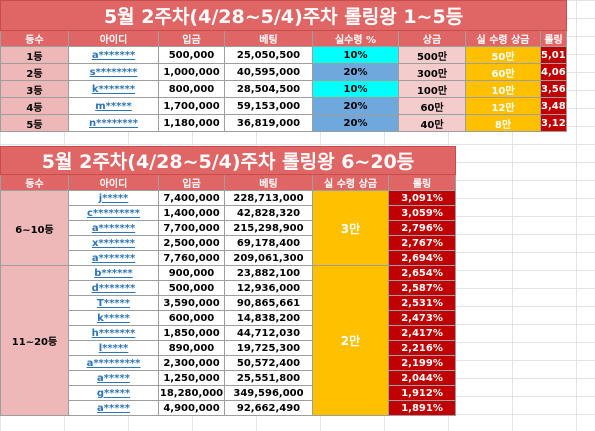 The image size is (595, 431). I want to click on user-id-cell: x*******, so click(113, 243).